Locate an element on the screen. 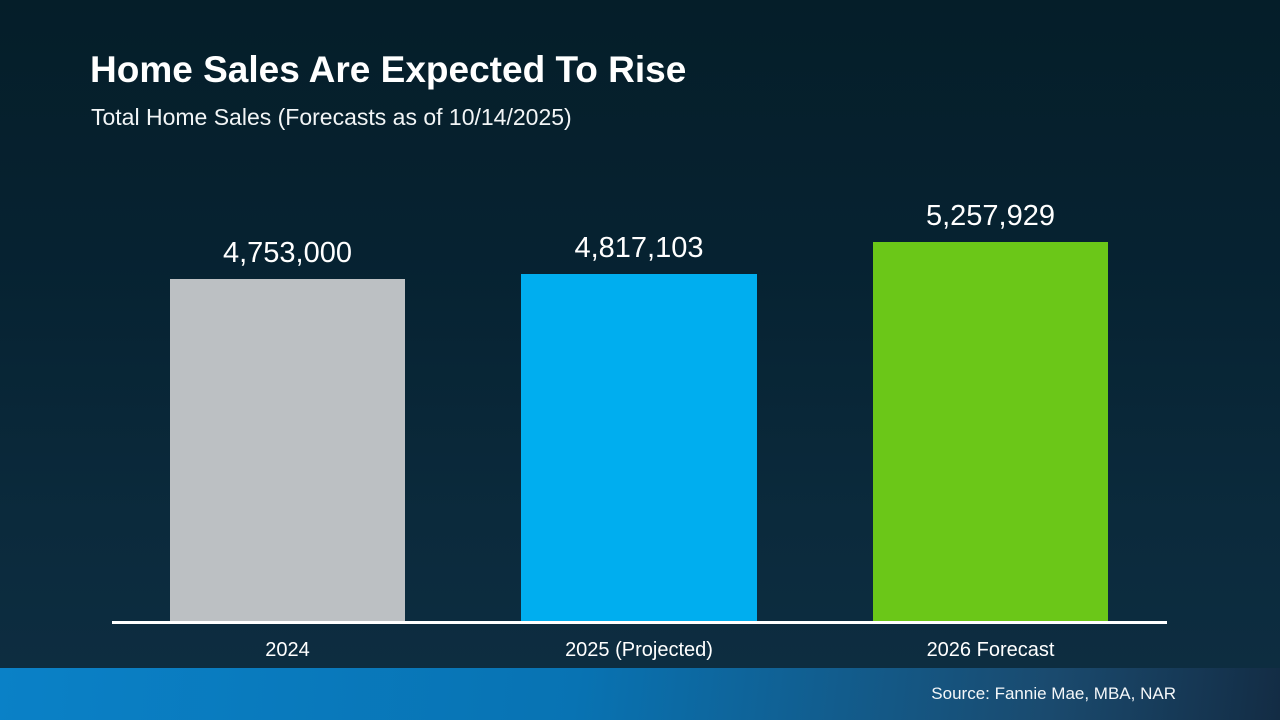 This screenshot has height=720, width=1280. bar-value-label-2024: 4,753,000 is located at coordinates (287, 253).